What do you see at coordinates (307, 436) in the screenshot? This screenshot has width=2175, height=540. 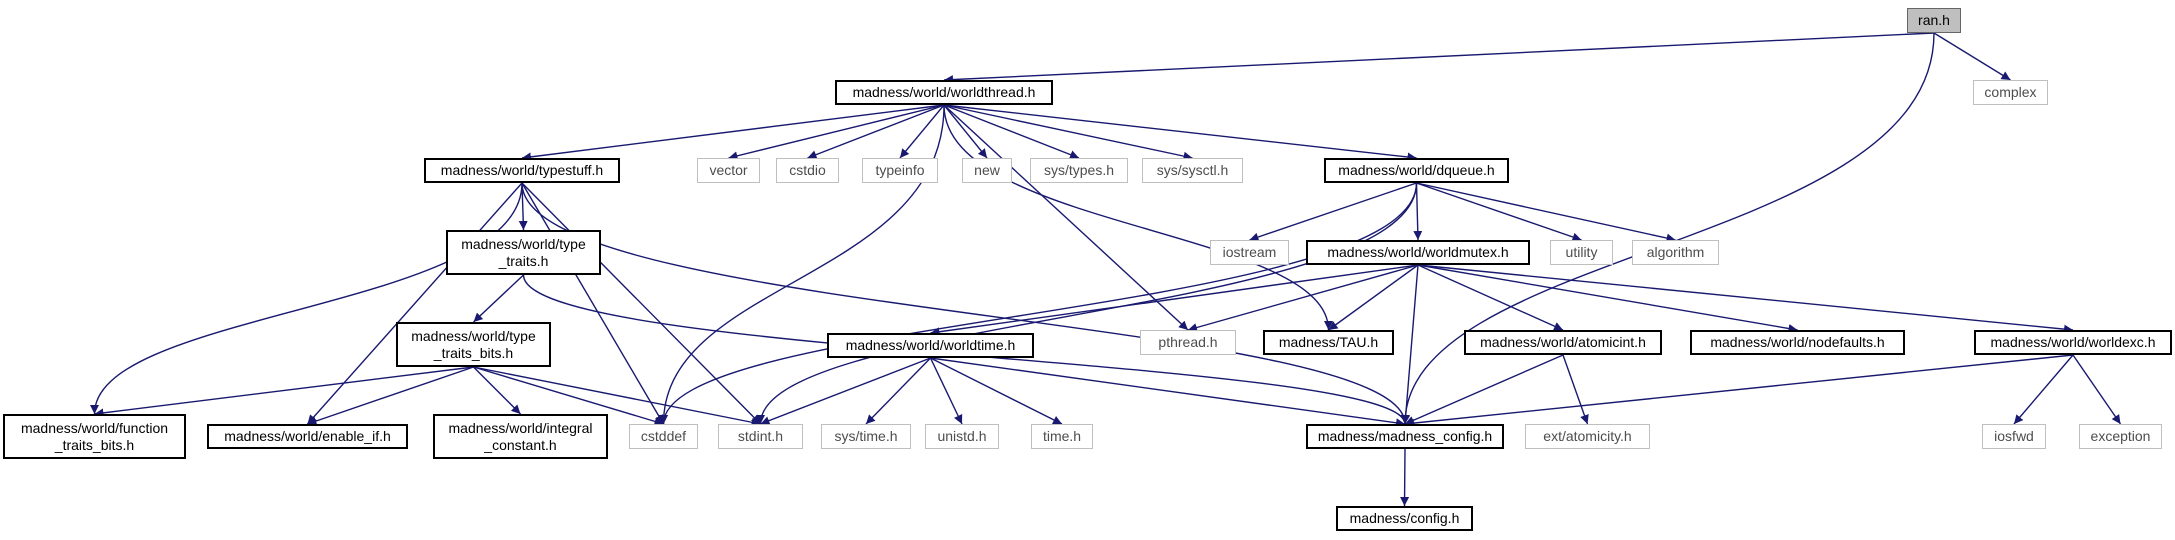 I see `node-enableif: madness/world/enable_if.h` at bounding box center [307, 436].